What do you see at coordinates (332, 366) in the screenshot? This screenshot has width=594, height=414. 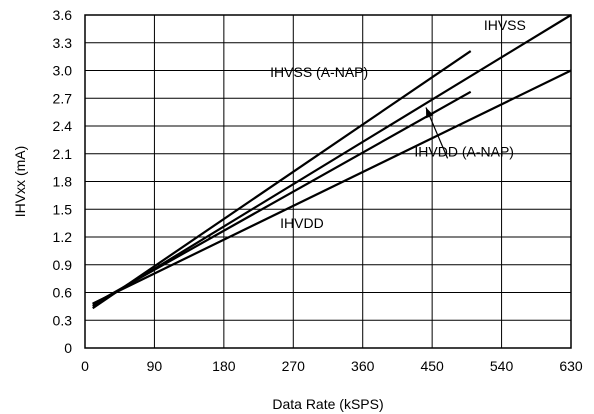 I see `x-tick-labels: 0 90 180 270 360 450 540 630` at bounding box center [332, 366].